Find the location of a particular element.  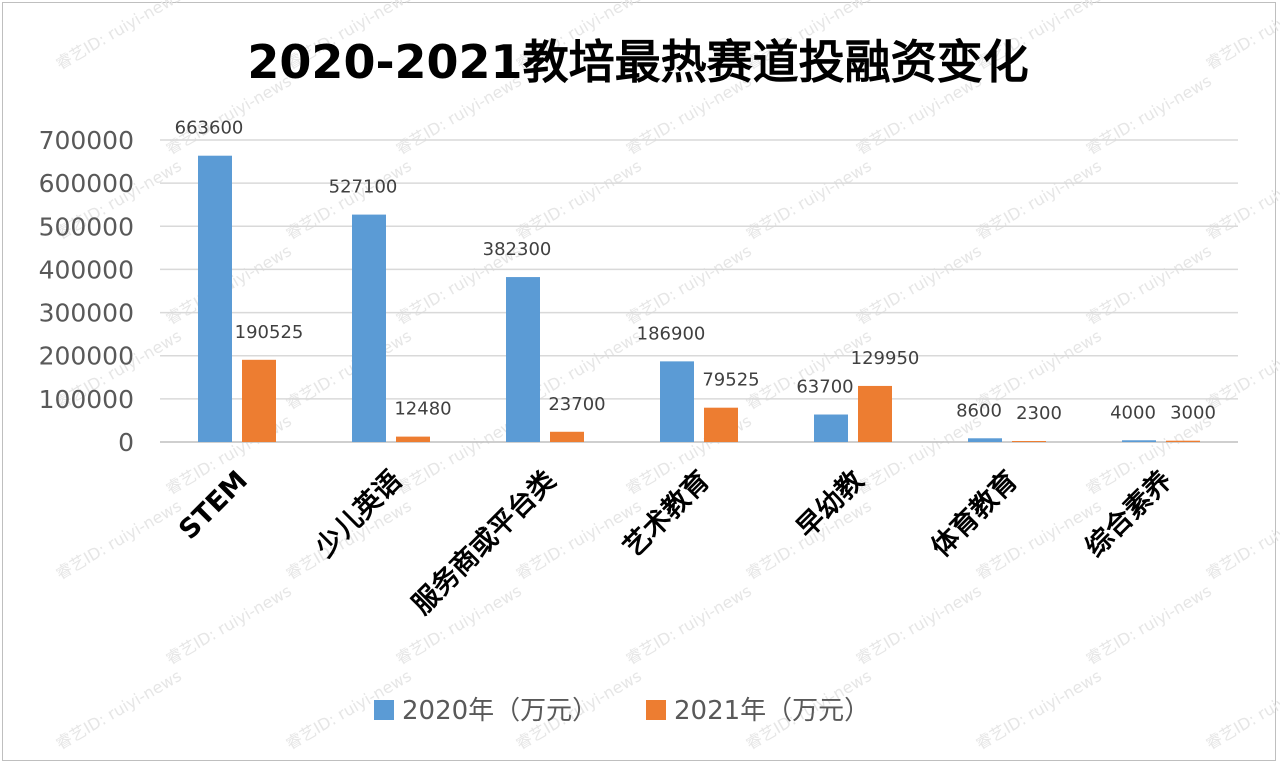

data-label: 63700 is located at coordinates (824, 387).